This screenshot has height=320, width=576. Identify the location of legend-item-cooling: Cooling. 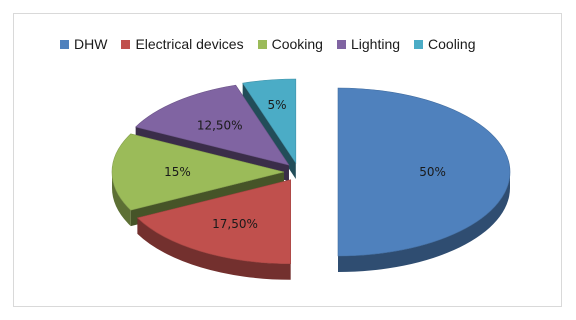
(445, 44).